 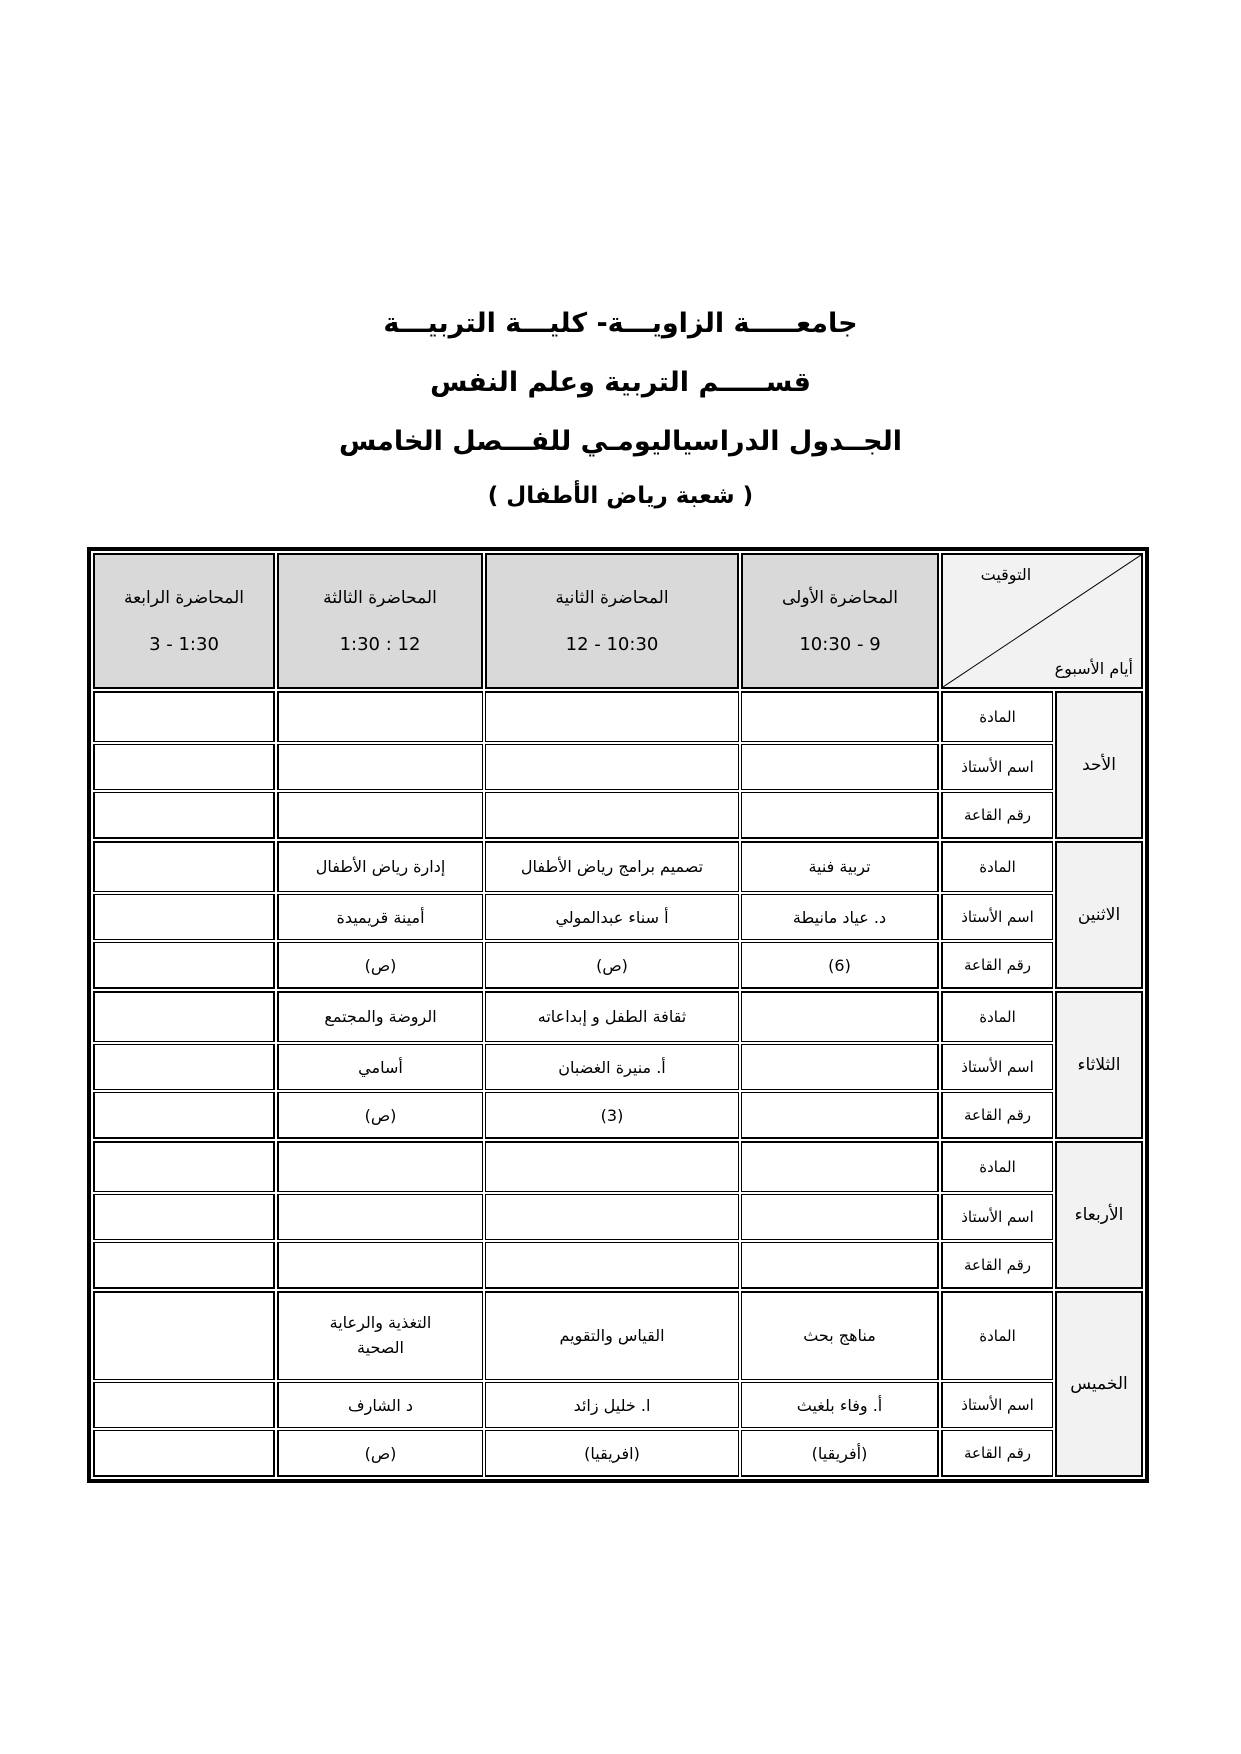 I want to click on subject-cell: تصميم برامج رياض الأطفال, so click(x=612, y=866).